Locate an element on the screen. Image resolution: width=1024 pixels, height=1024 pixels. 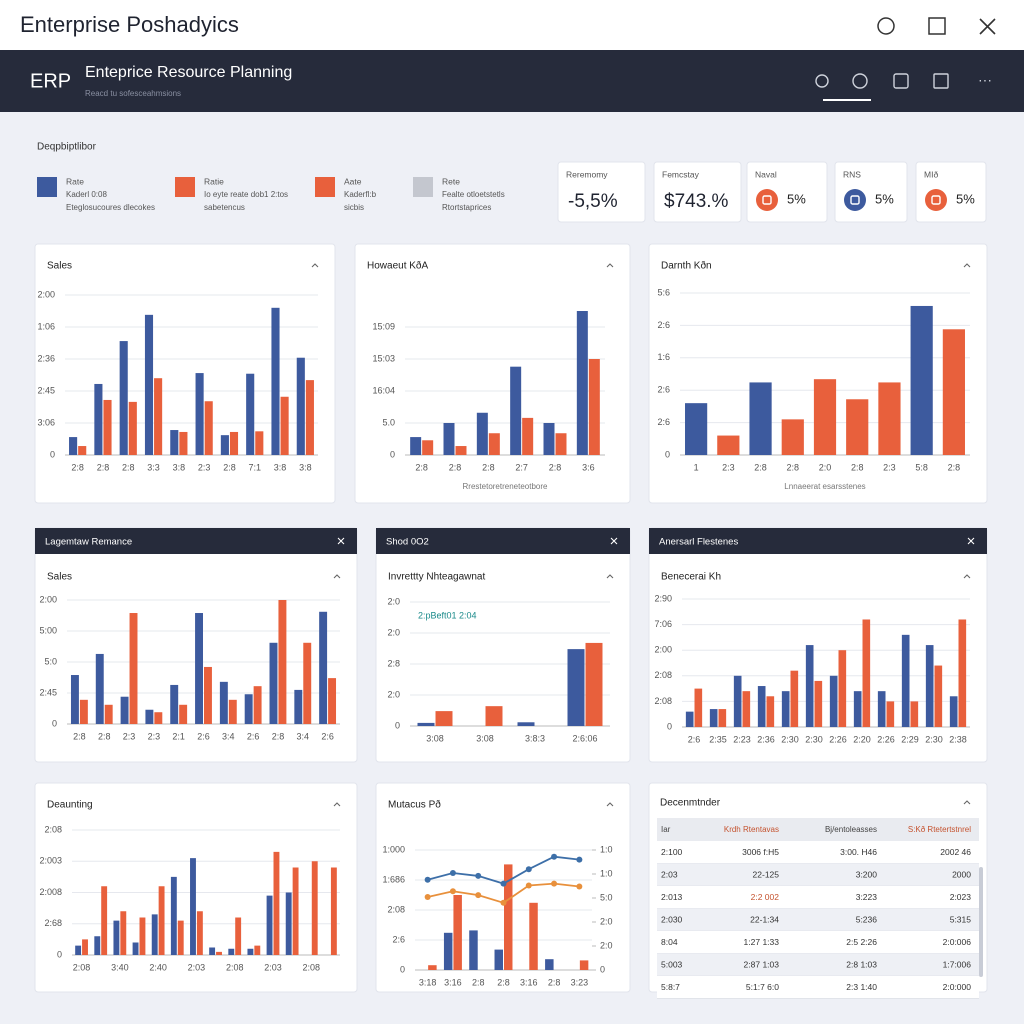
x-tick-label: 2:36 is located at coordinates (766, 739).